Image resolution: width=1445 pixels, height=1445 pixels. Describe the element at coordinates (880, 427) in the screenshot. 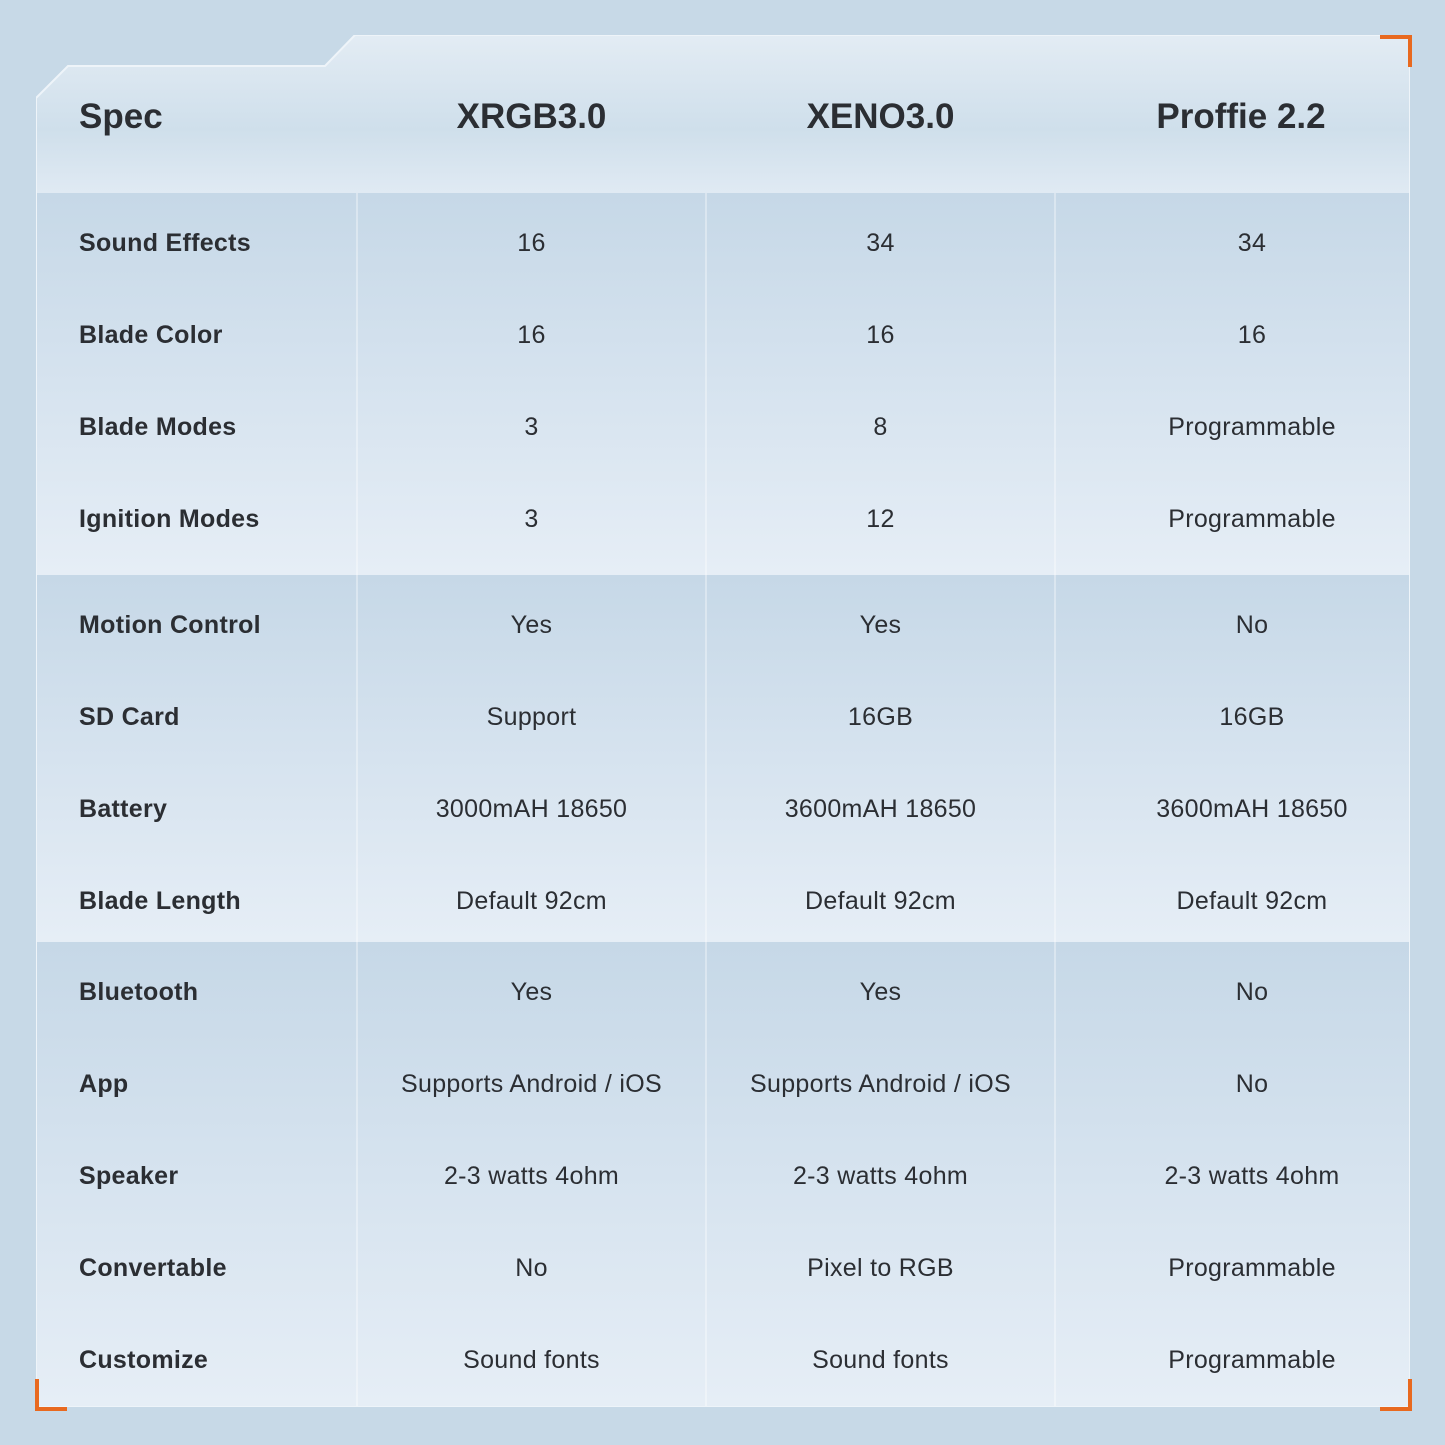

I see `spec-value: 8` at that location.